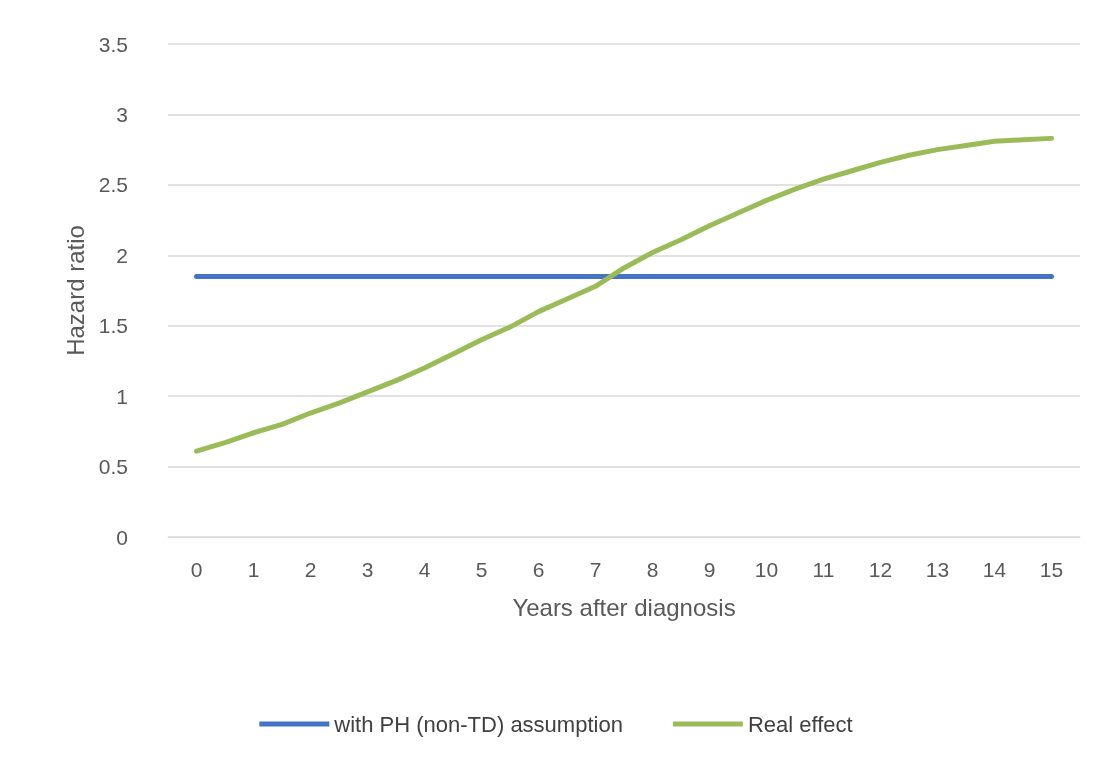 The height and width of the screenshot is (762, 1112). What do you see at coordinates (122, 537) in the screenshot?
I see `y-tick-label: 0` at bounding box center [122, 537].